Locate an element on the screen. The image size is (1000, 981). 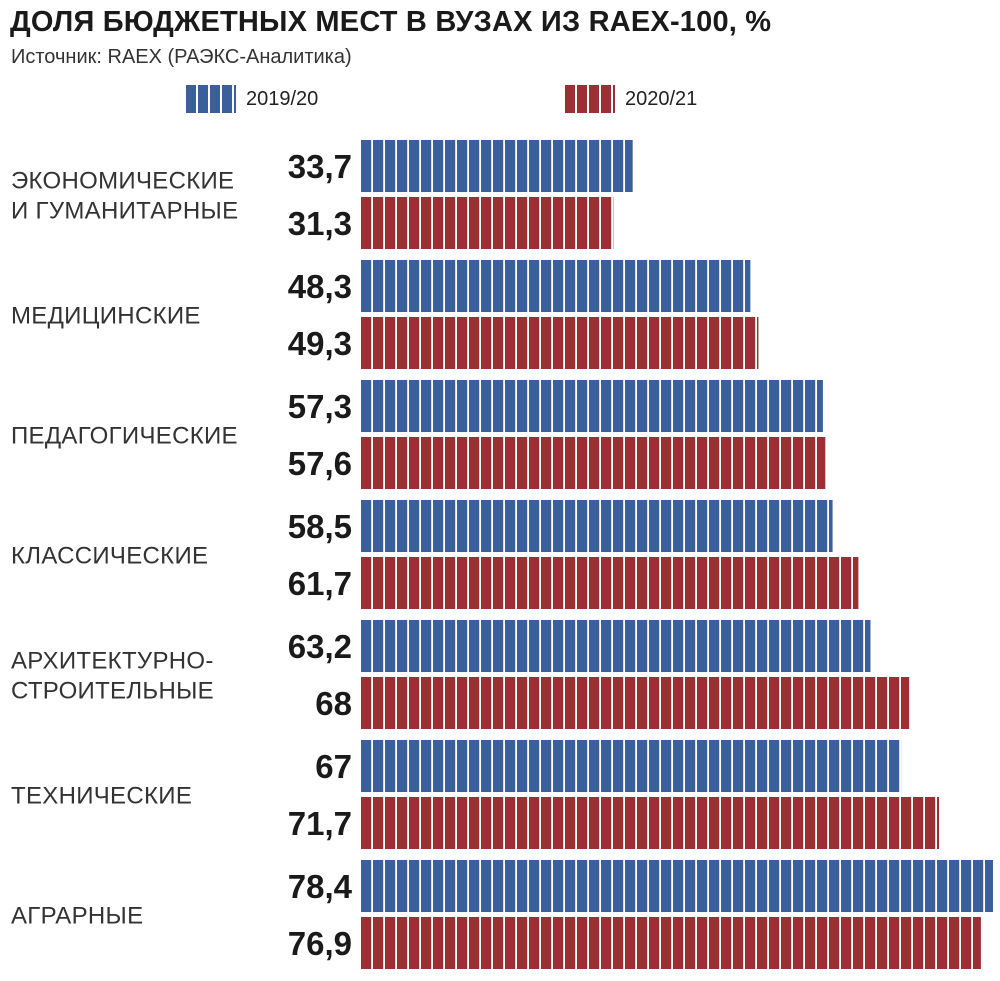
chart-subtitle: Источник: RAEX (РАЭКС-Аналитика) is located at coordinates (181, 57).